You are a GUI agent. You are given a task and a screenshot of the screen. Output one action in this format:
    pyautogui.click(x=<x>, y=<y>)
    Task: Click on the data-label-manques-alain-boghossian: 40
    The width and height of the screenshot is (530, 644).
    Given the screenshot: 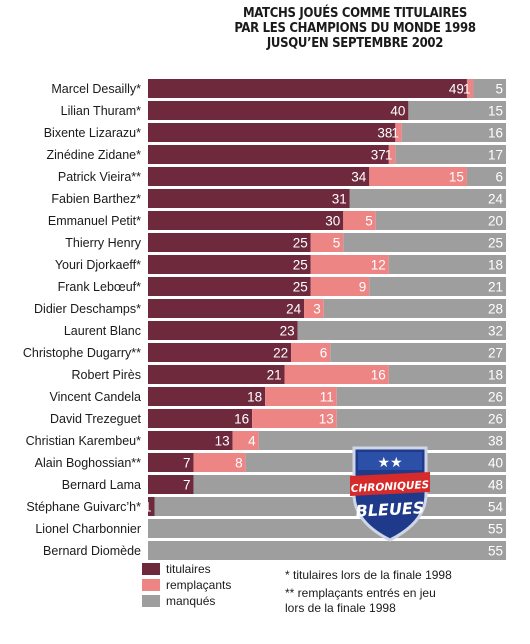 What is the action you would take?
    pyautogui.click(x=495, y=463)
    